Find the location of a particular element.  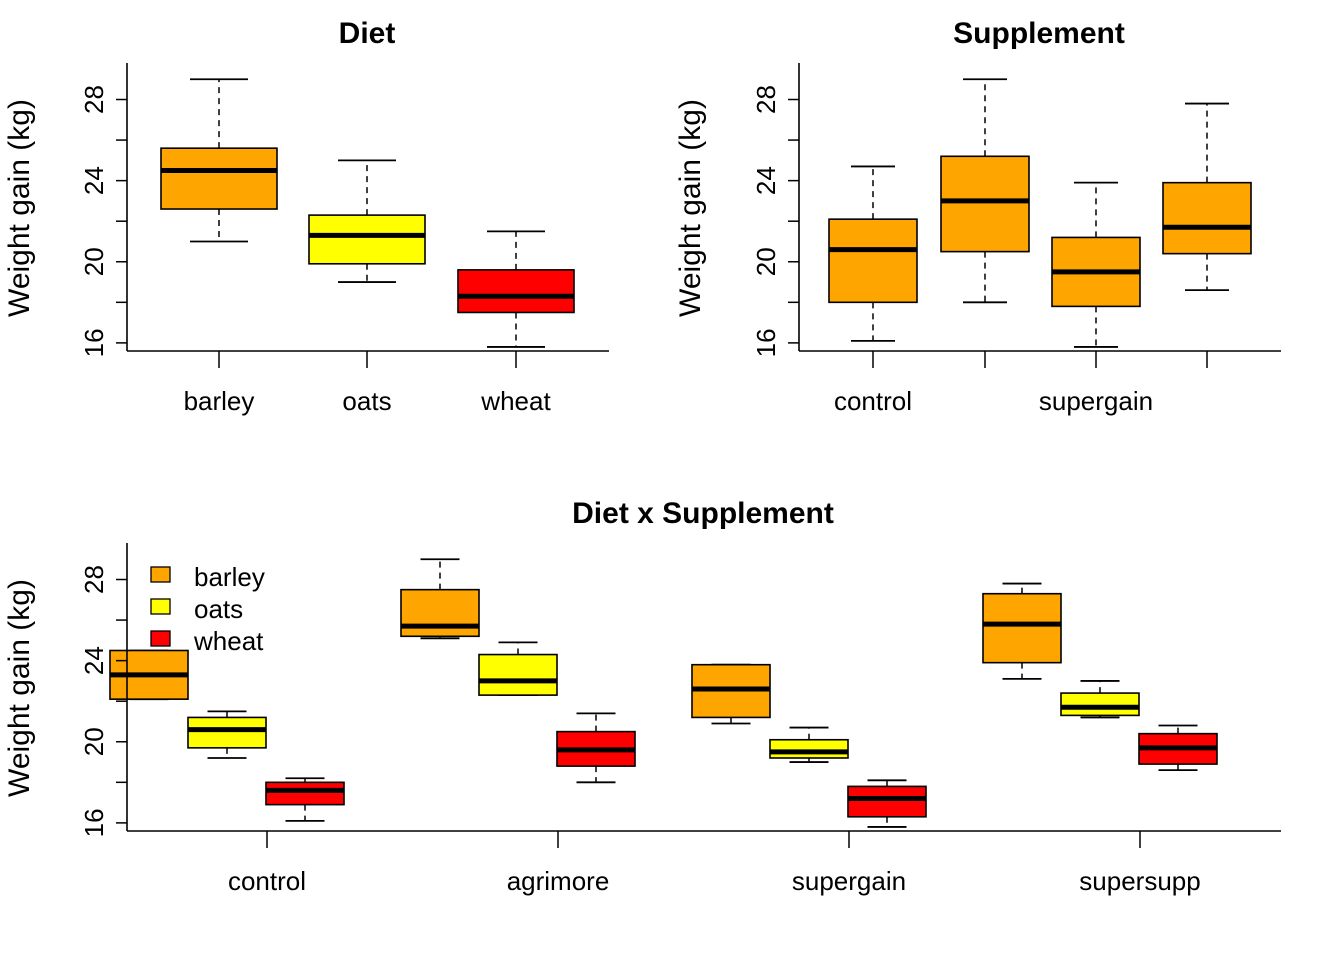

box-supergain-oats is located at coordinates (809, 744).